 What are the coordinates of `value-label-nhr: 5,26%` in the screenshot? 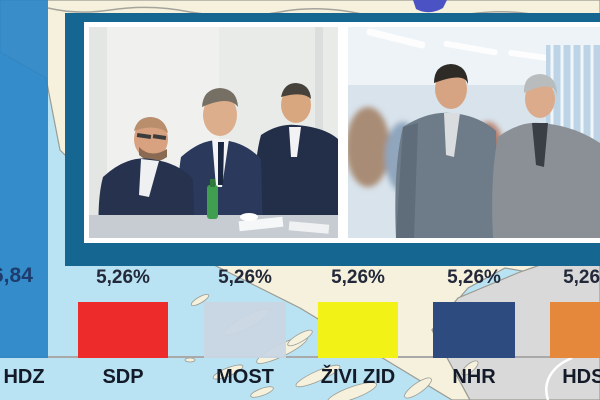 It's located at (474, 277).